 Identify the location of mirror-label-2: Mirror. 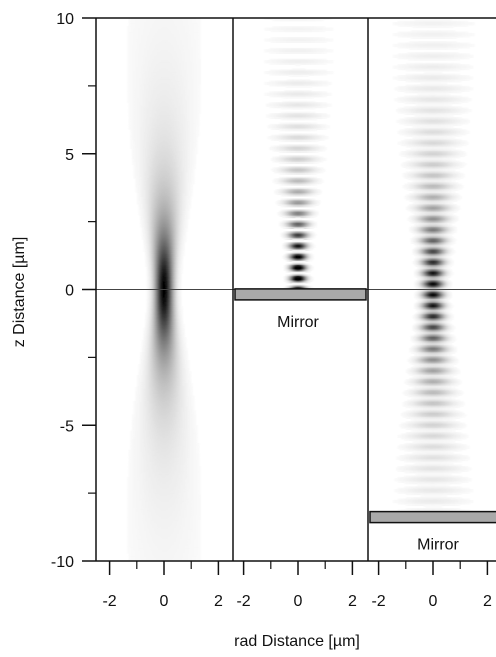
(298, 322).